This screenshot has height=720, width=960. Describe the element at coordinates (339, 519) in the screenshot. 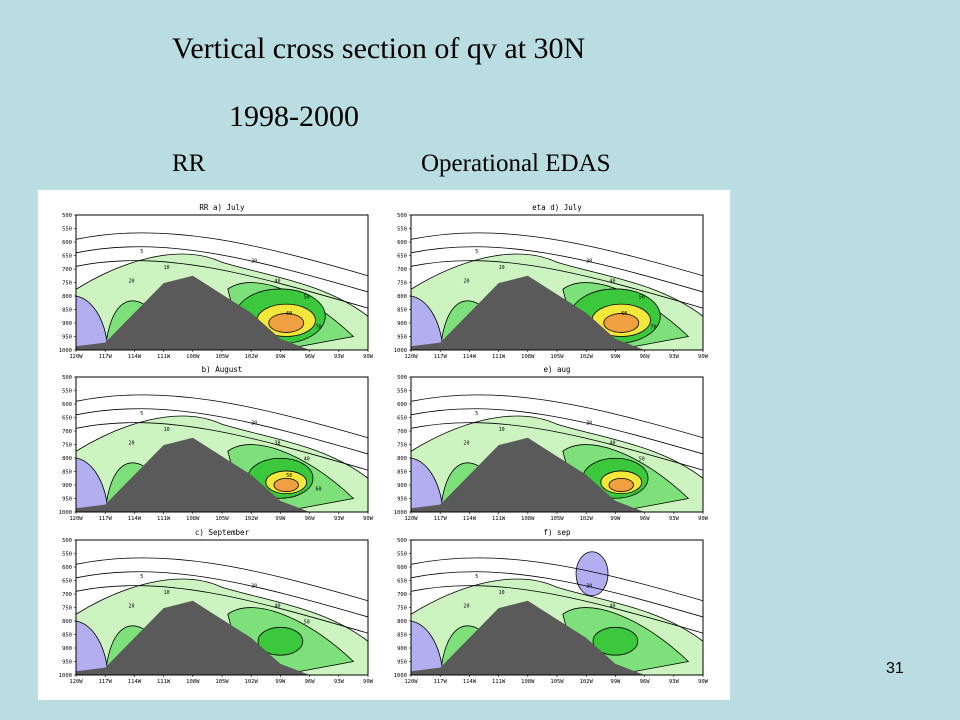

I see `x-tick-label: 93W` at that location.